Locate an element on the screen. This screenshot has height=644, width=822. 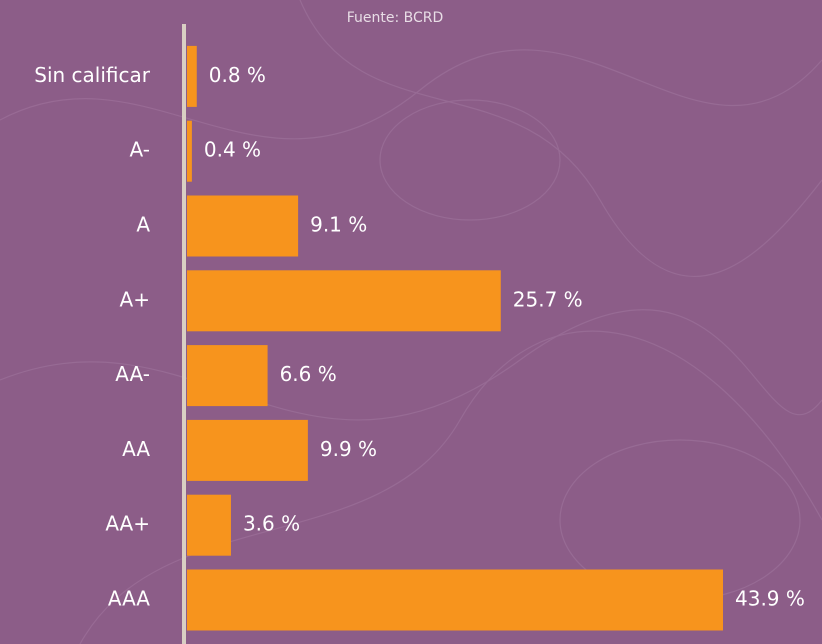
category-label: A- is located at coordinates (140, 150).